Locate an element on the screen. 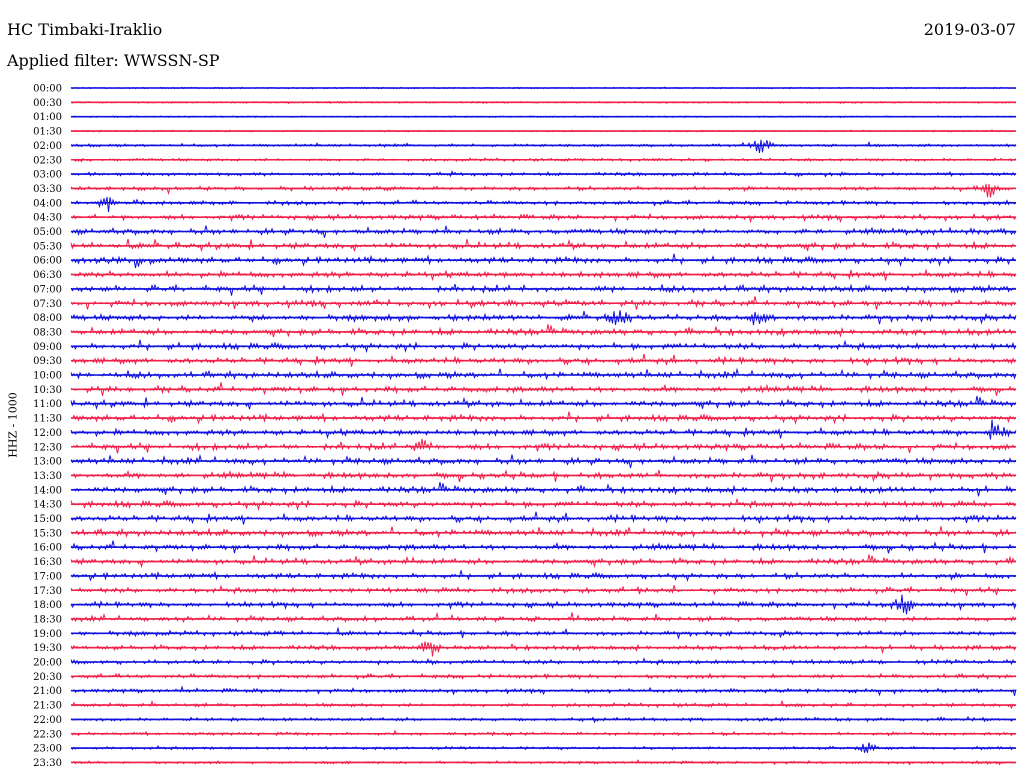 The width and height of the screenshot is (1024, 780). row-time-label: 15:00 is located at coordinates (47, 519).